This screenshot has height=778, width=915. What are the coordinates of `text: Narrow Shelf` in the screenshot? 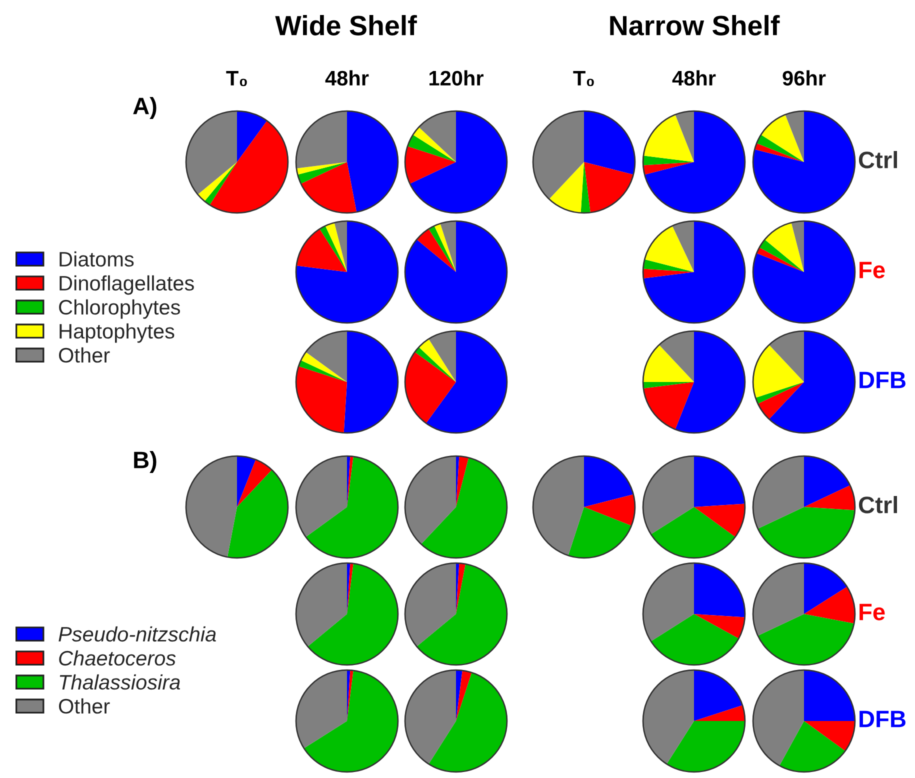 It's located at (695, 25).